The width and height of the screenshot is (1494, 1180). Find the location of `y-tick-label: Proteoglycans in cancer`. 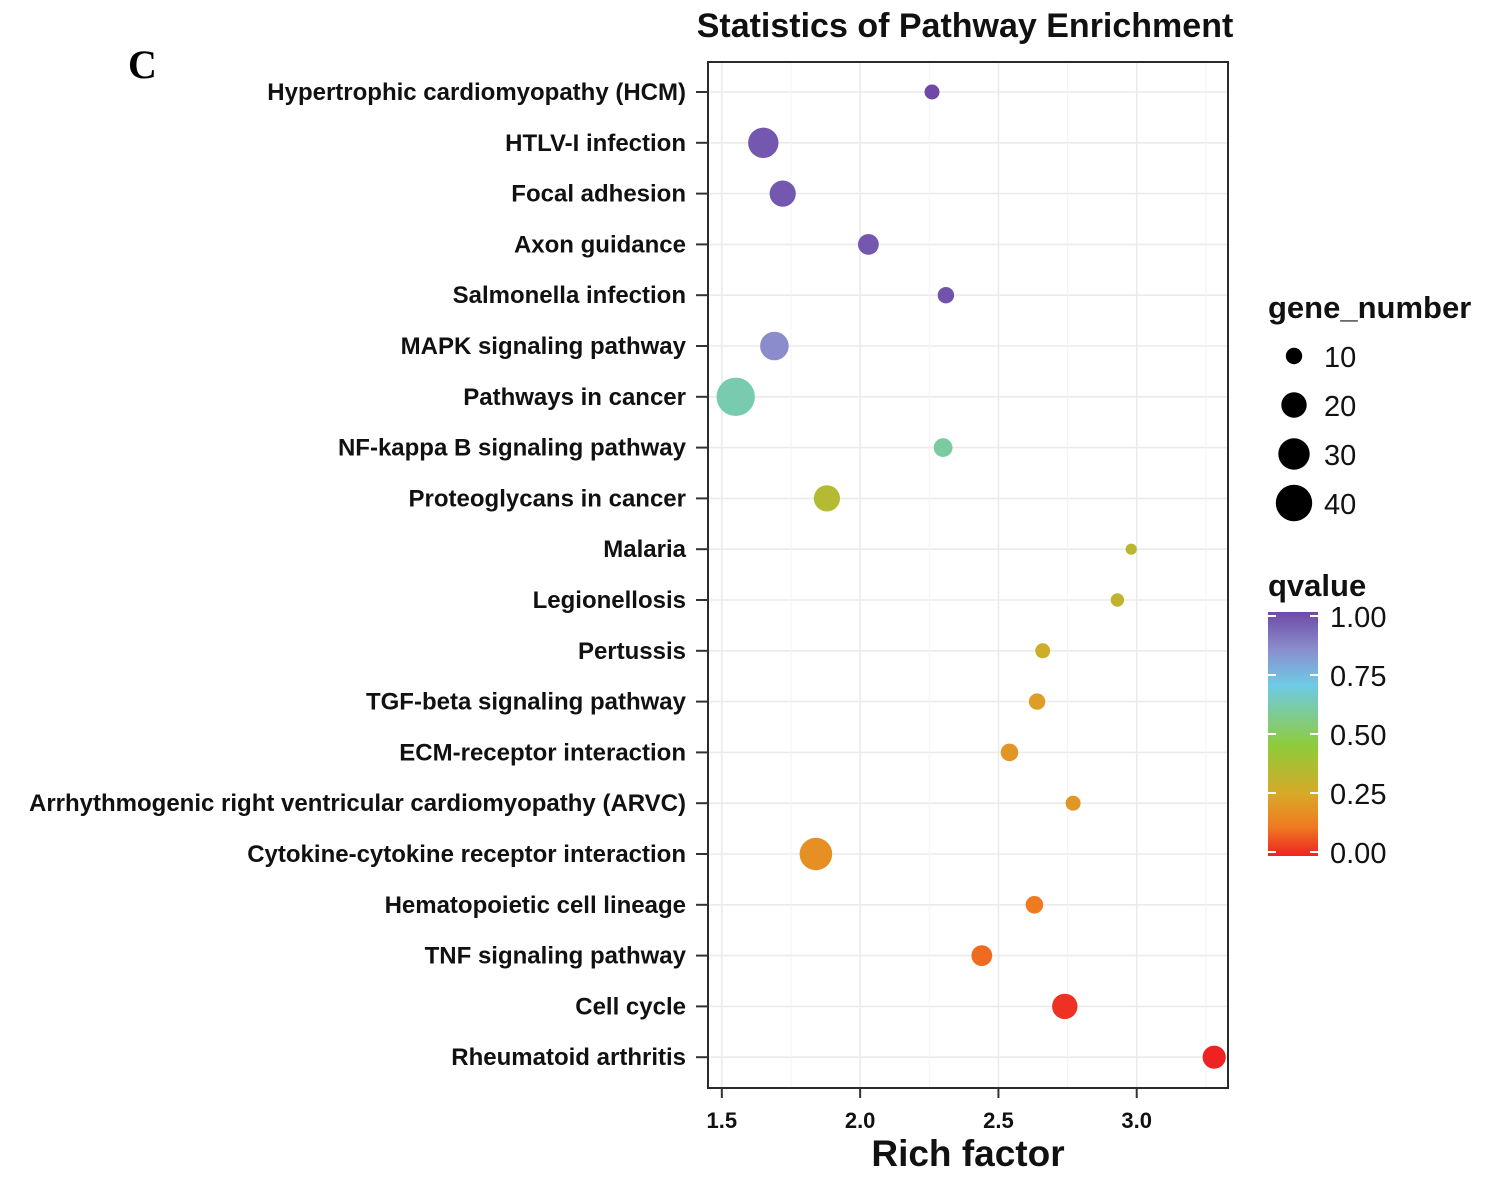

y-tick-label: Proteoglycans in cancer is located at coordinates (547, 498).